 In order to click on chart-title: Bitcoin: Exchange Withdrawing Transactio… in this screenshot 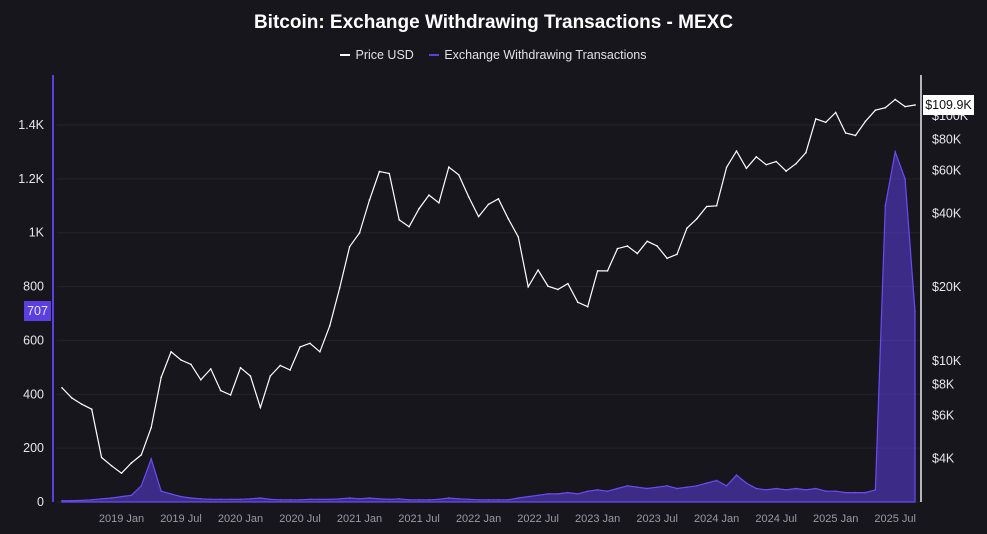, I will do `click(493, 22)`.